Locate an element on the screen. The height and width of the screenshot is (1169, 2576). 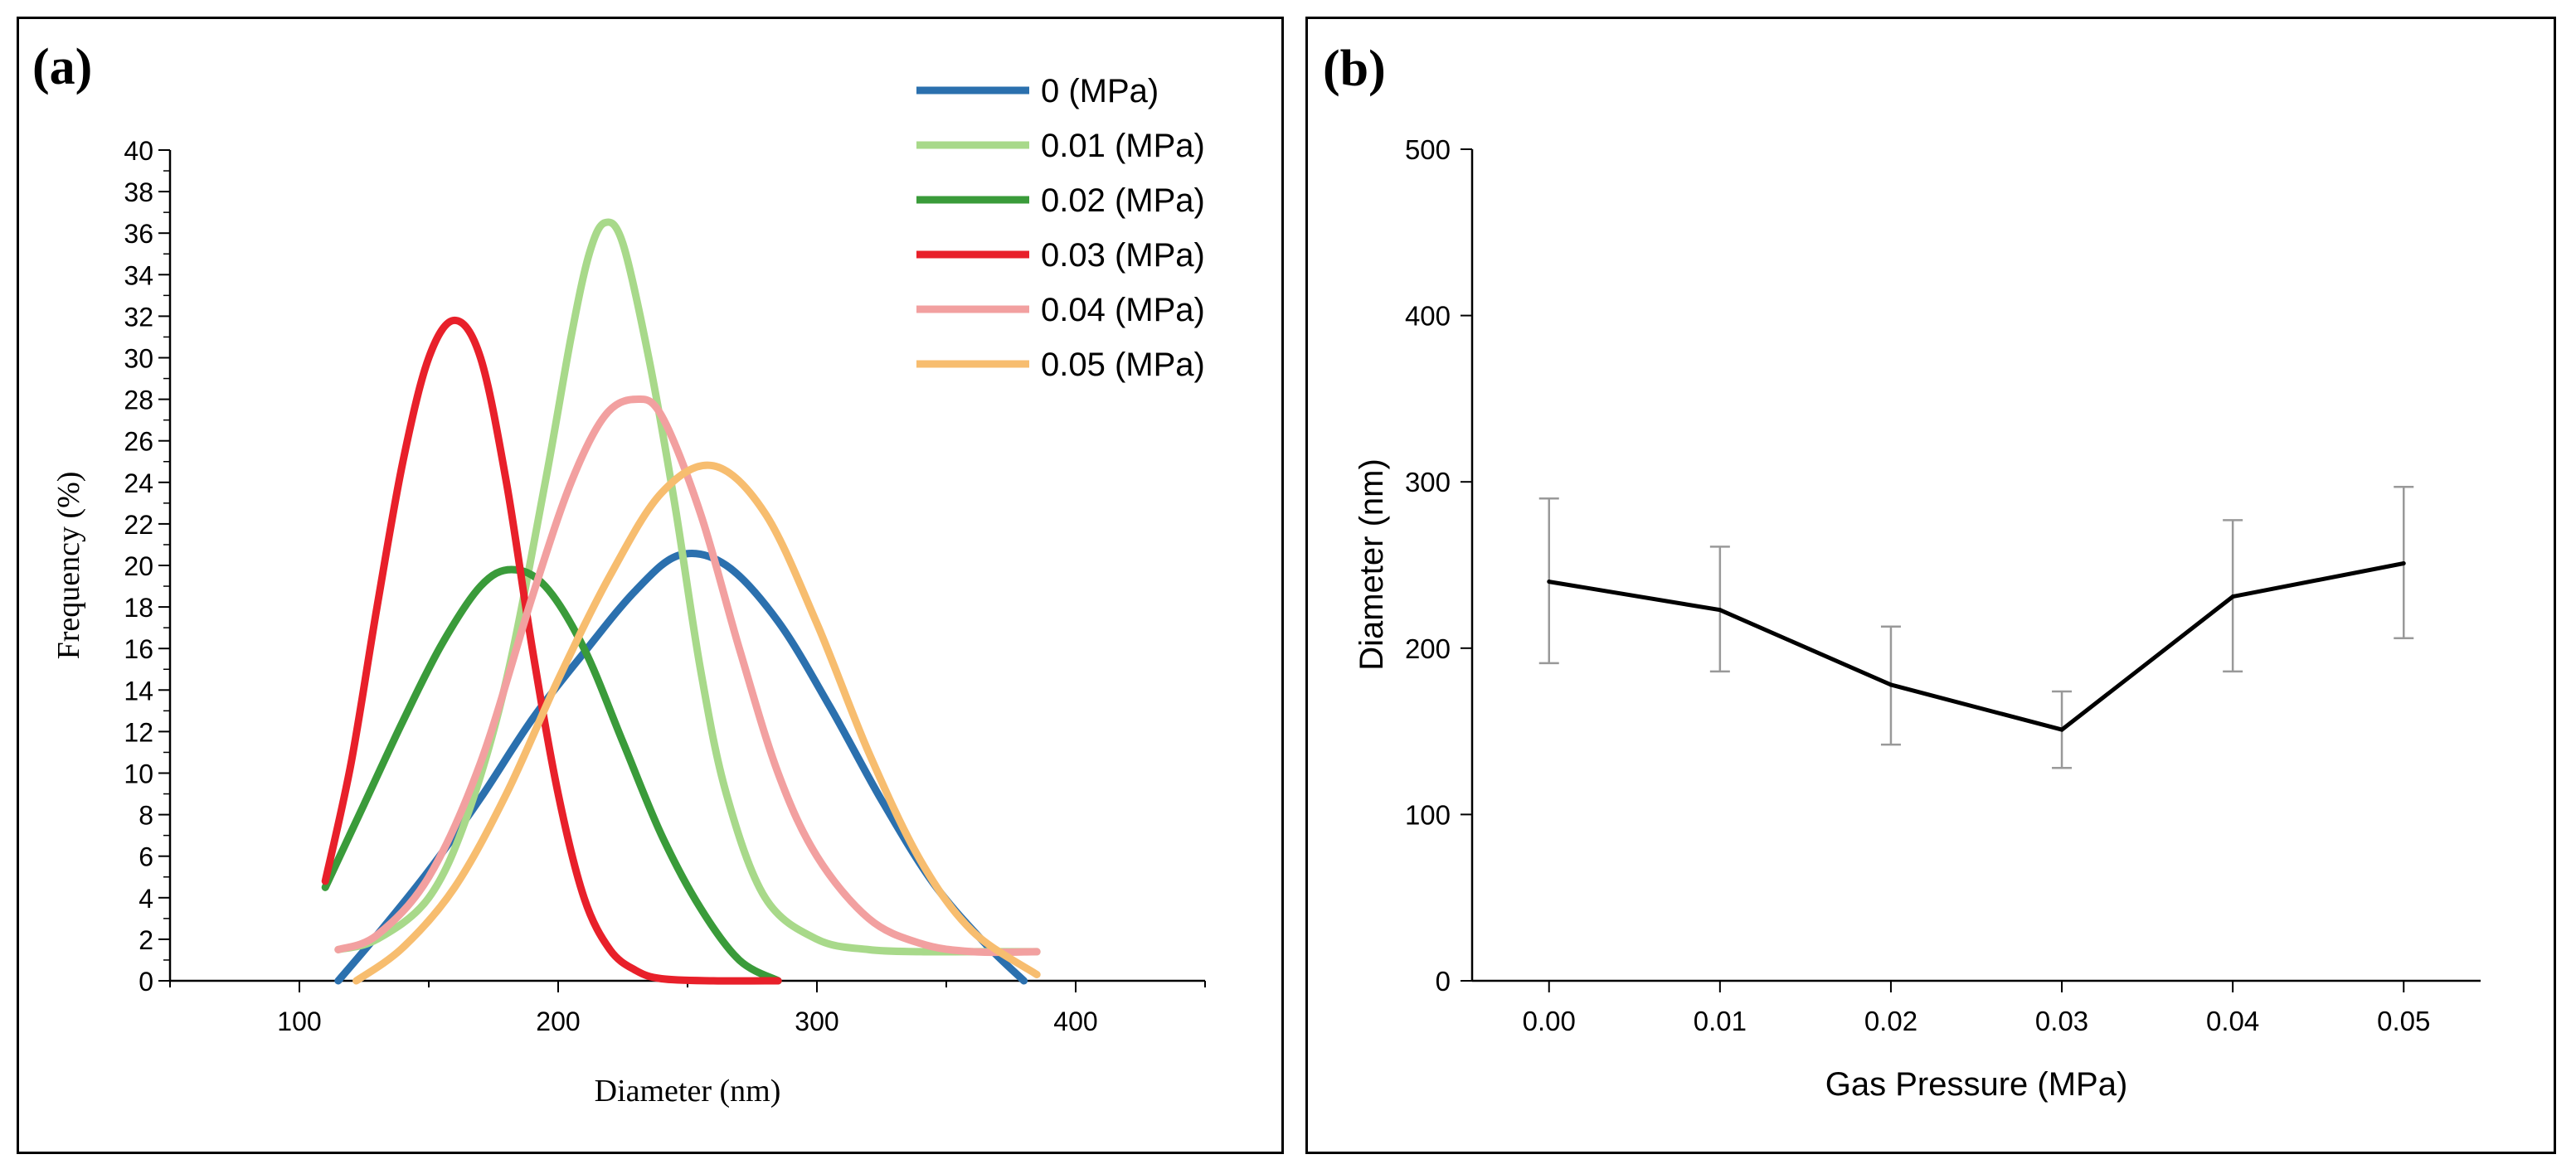
y-tick-label: 6 is located at coordinates (146, 857).